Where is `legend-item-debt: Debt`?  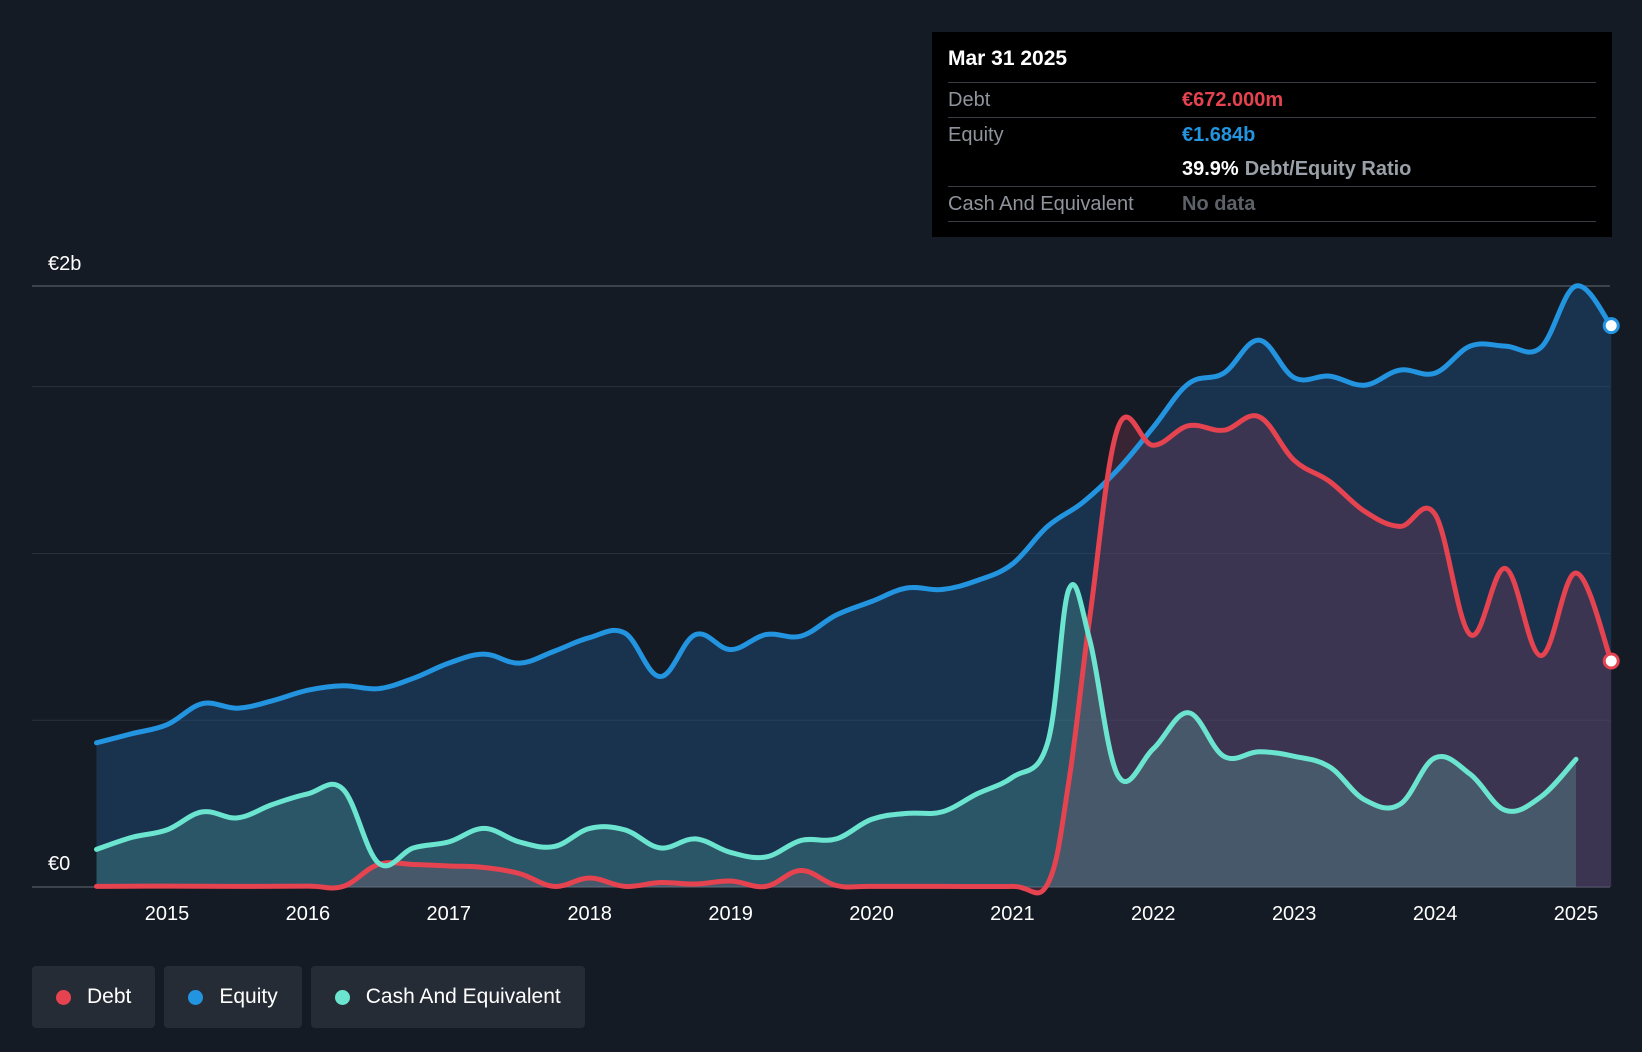 legend-item-debt: Debt is located at coordinates (94, 997).